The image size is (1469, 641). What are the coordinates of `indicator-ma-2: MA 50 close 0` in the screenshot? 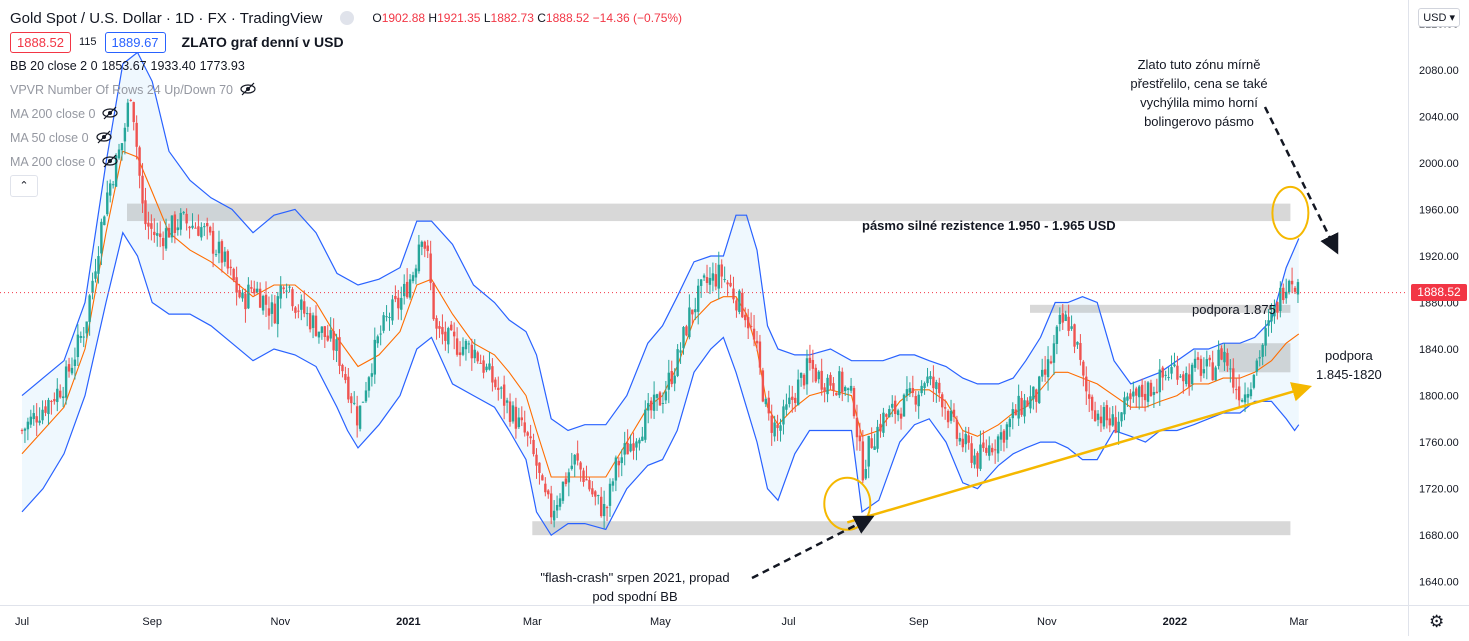 It's located at (346, 138).